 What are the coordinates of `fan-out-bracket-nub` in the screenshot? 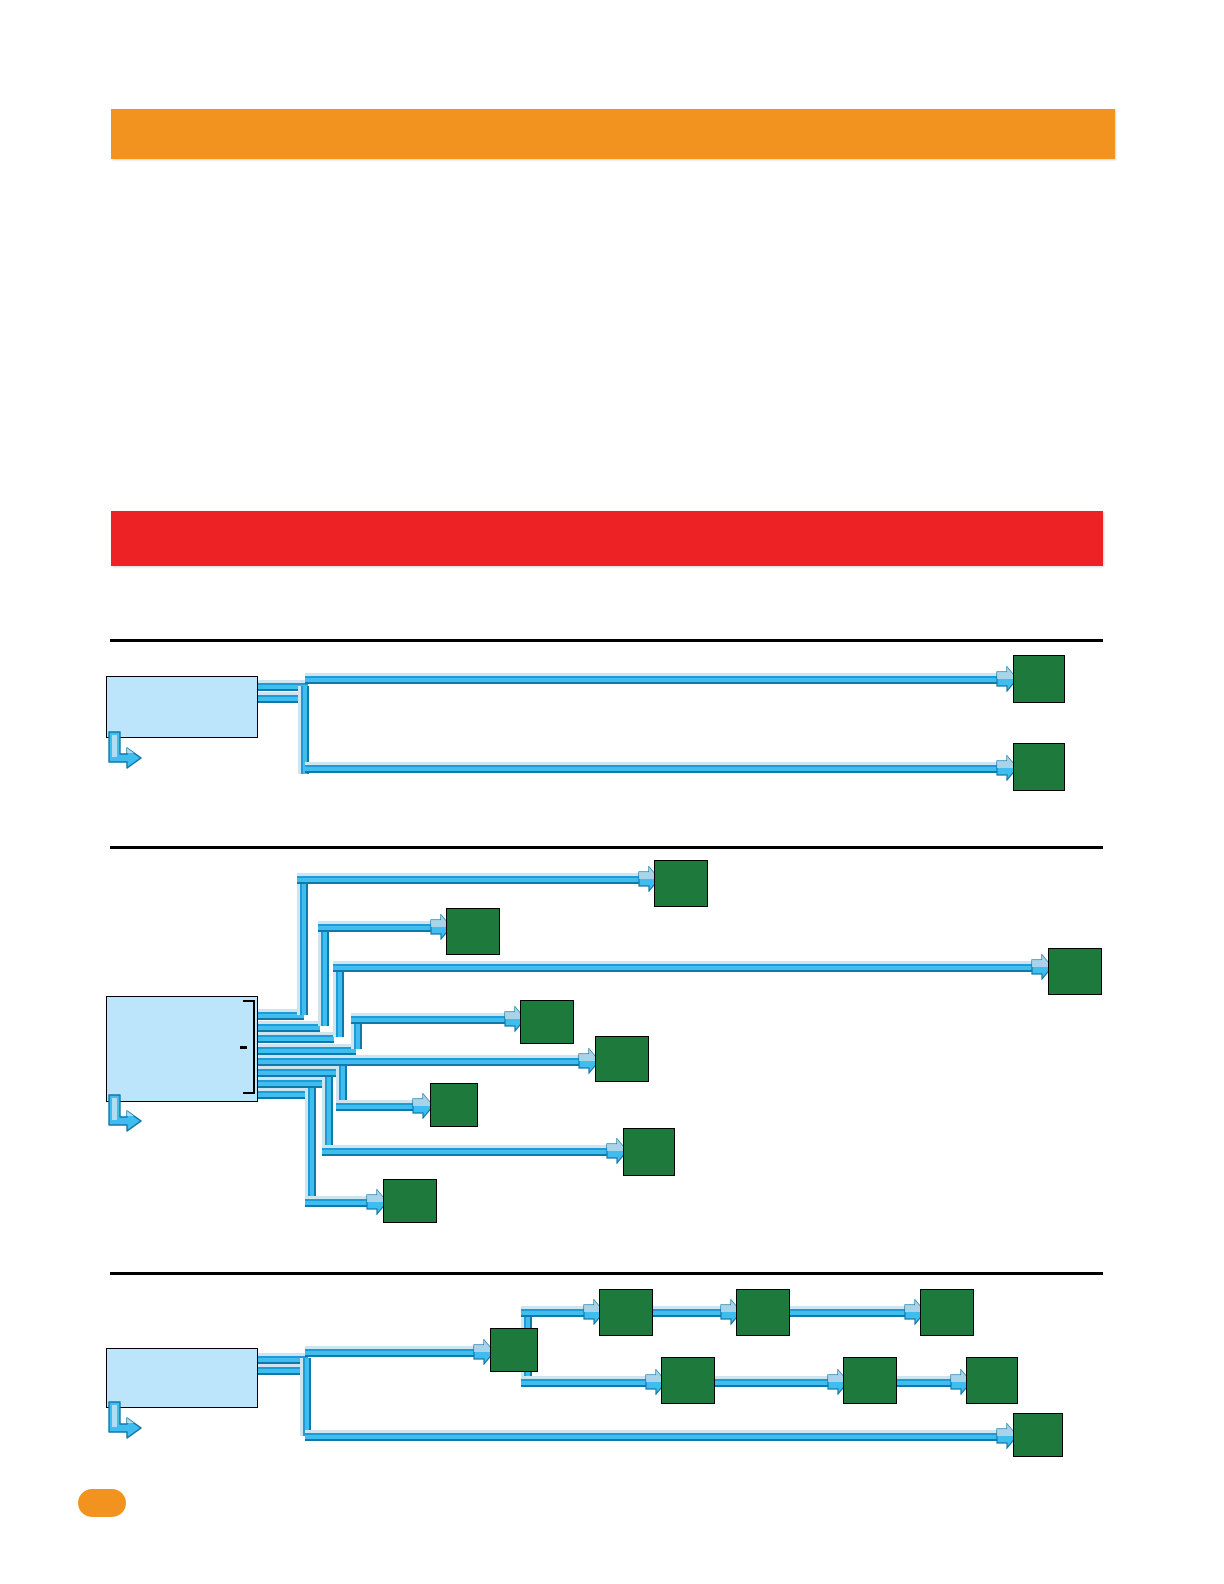 It's located at (243, 1047).